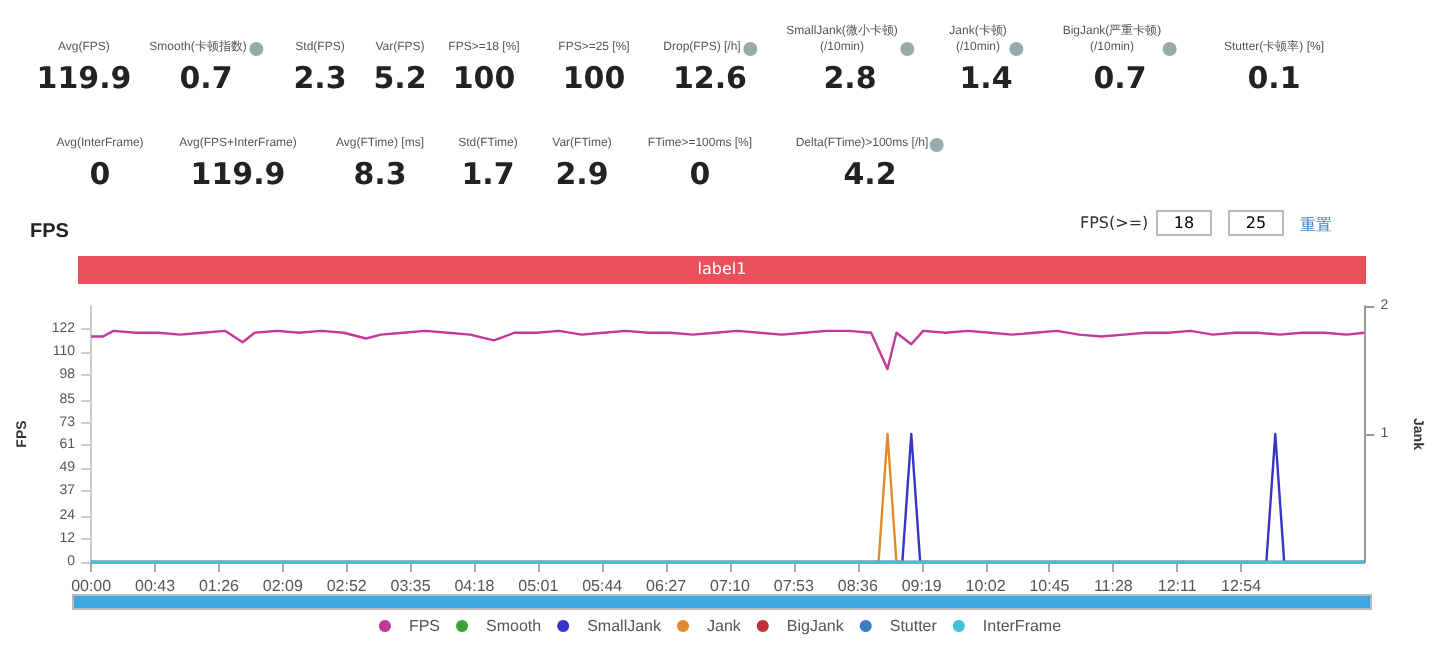  I want to click on x-tick-label: 12:11, so click(1177, 586).